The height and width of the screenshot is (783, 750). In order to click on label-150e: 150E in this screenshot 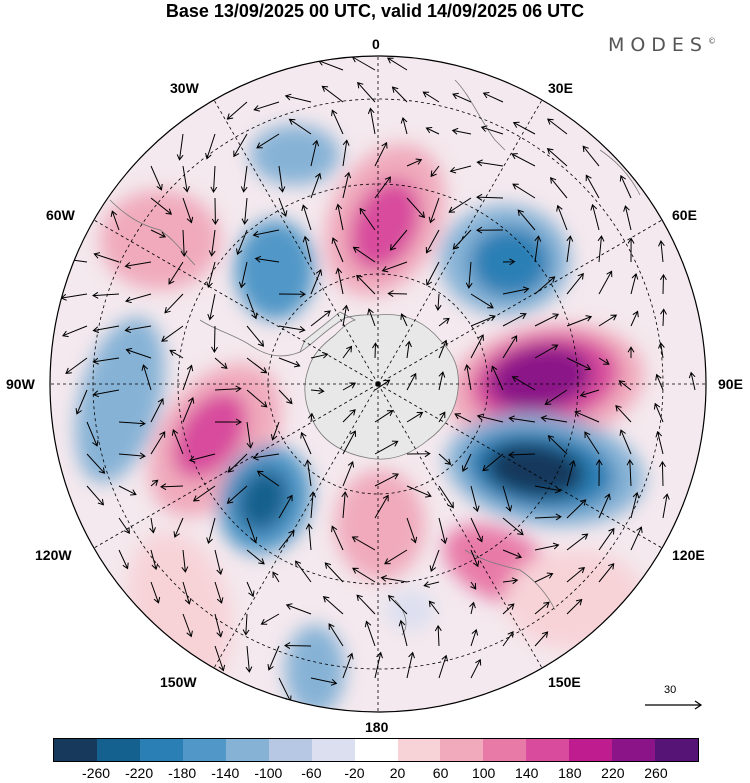, I will do `click(564, 682)`.